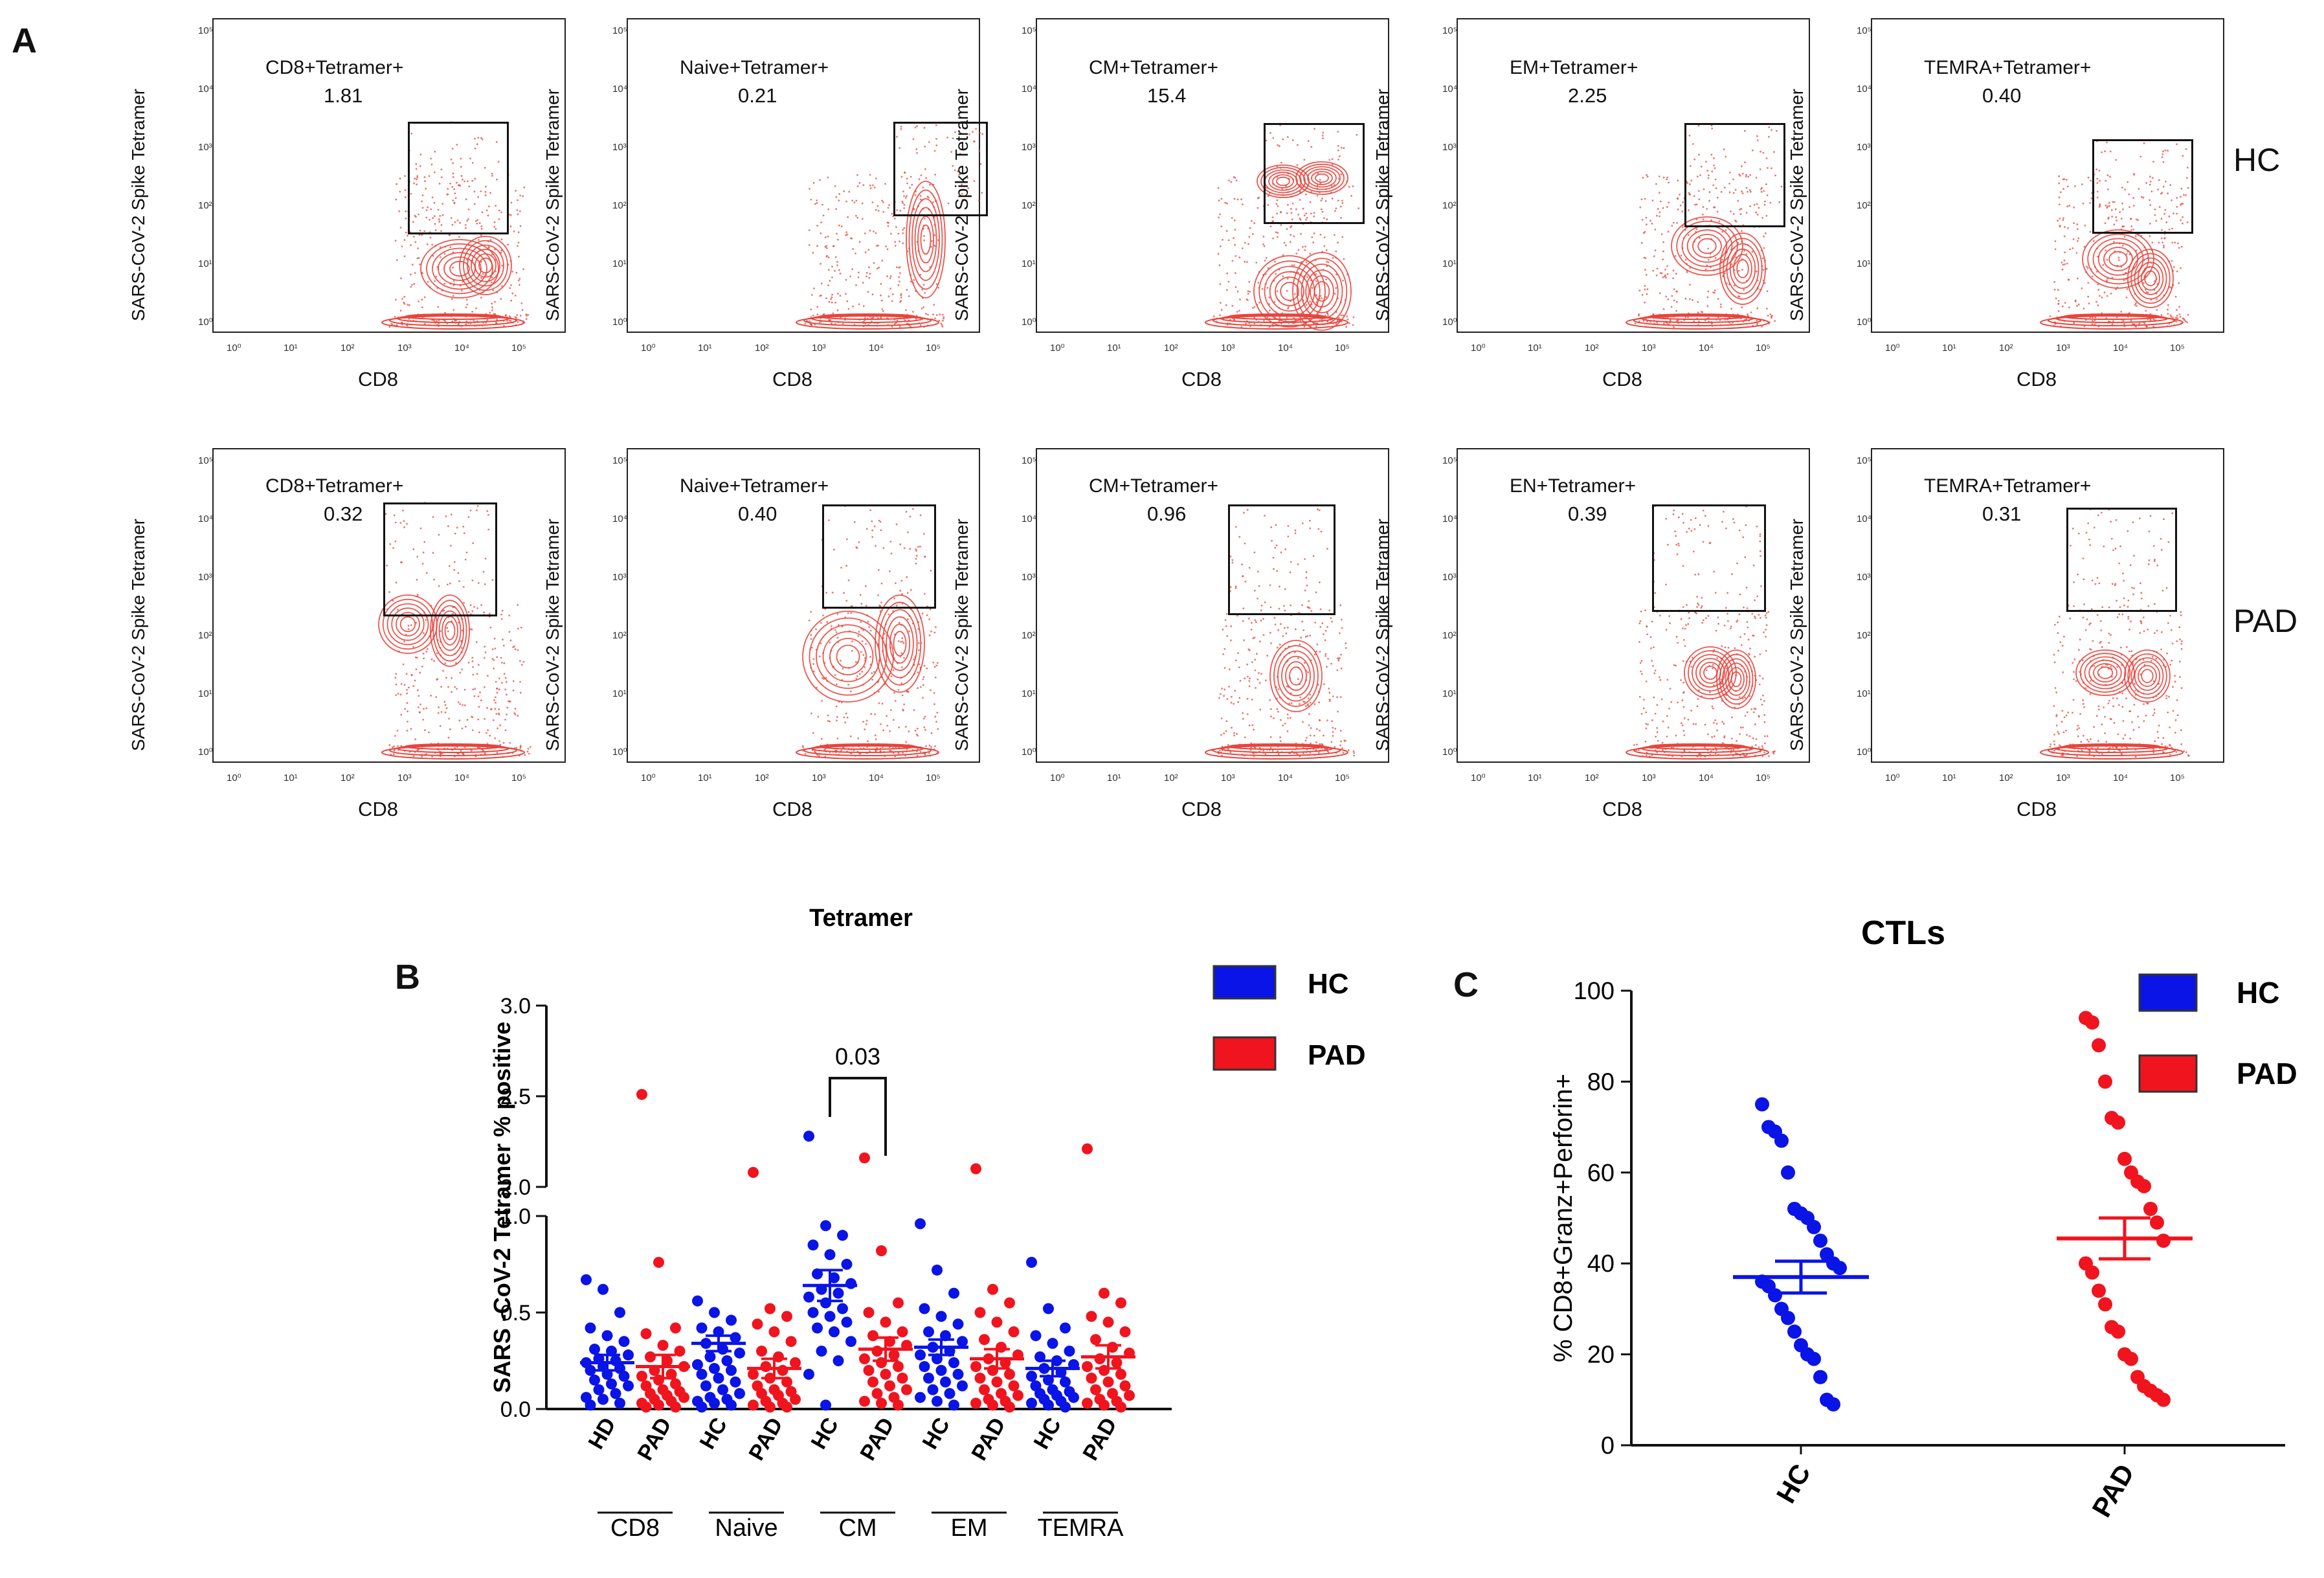 Image resolution: width=2324 pixels, height=1578 pixels. What do you see at coordinates (1608, 1446) in the screenshot?
I see `y-tick-label: 0` at bounding box center [1608, 1446].